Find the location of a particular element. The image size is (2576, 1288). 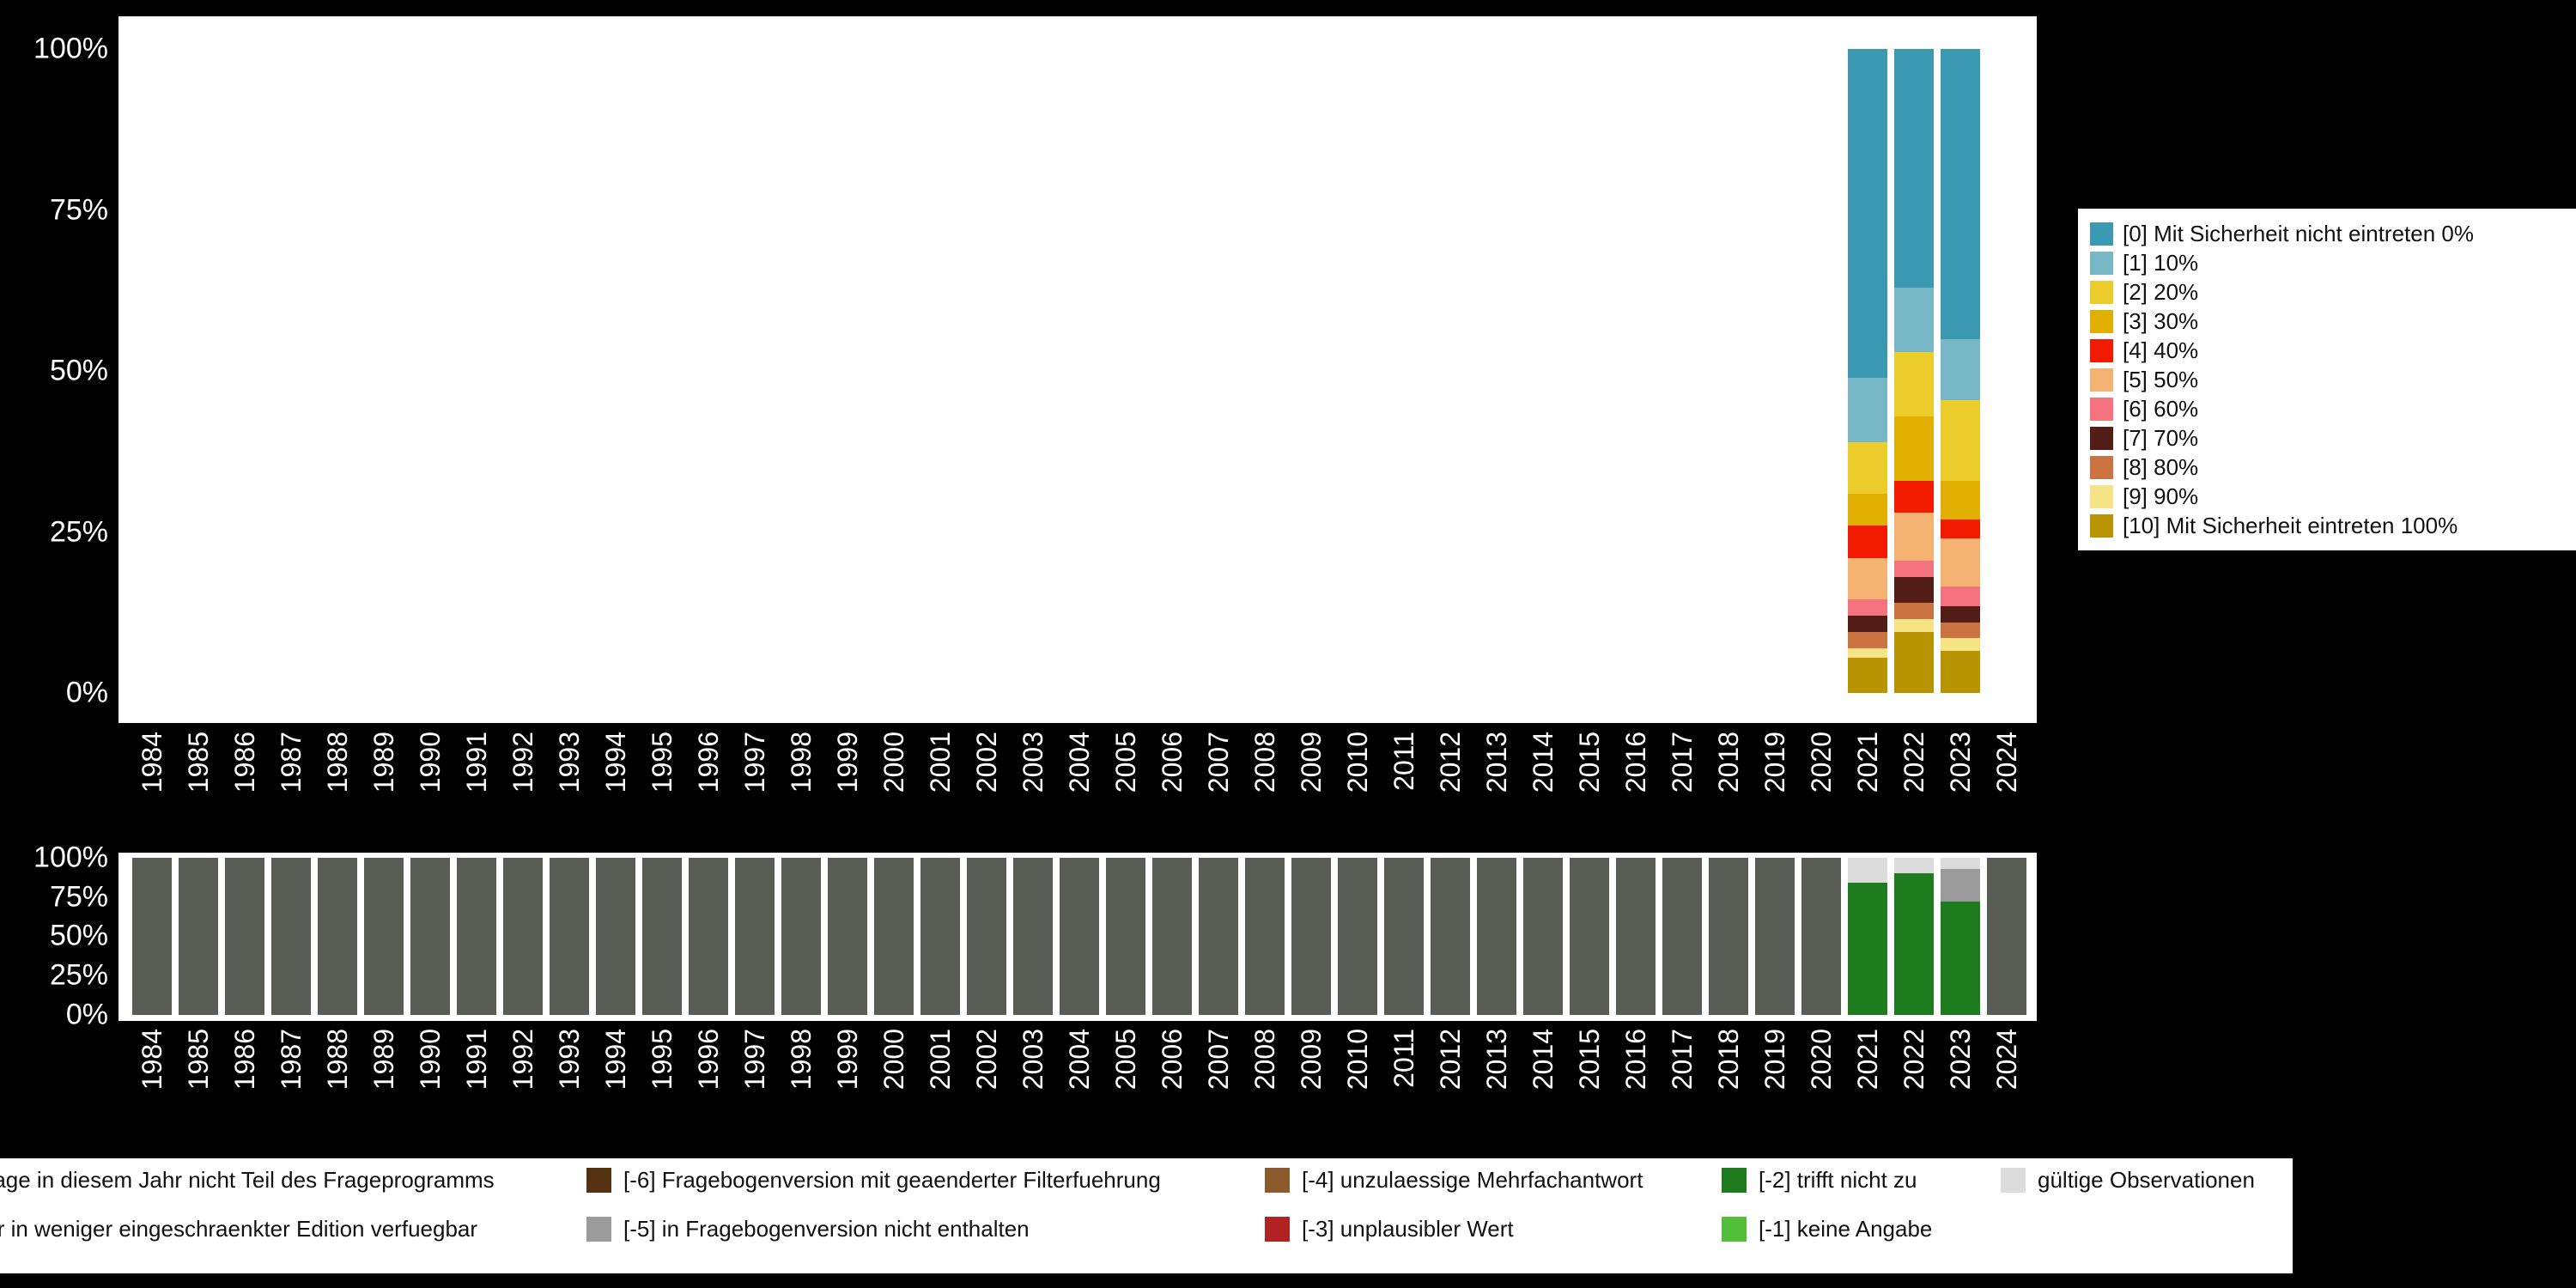

x-tick-label: 1985 is located at coordinates (198, 1060).